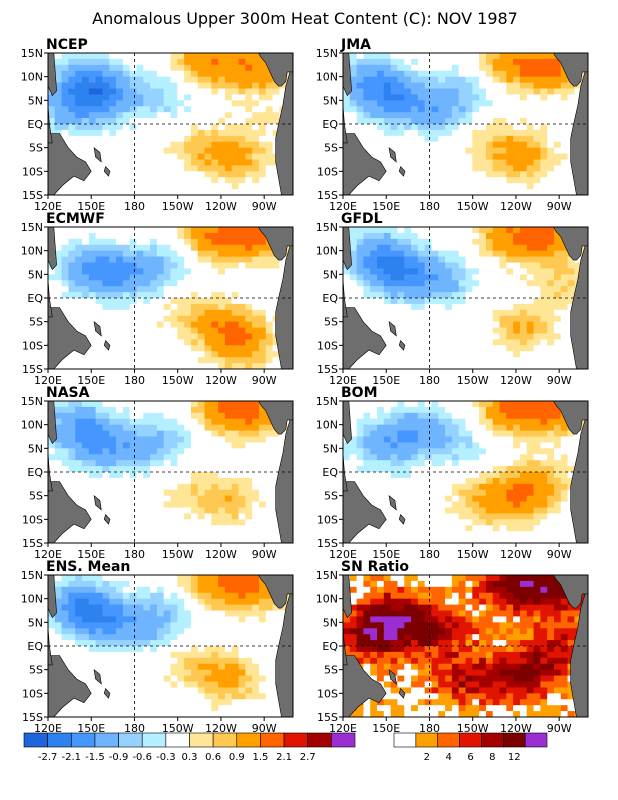 This screenshot has height=800, width=618. Describe the element at coordinates (264, 554) in the screenshot. I see `x-tick-label: 90W` at that location.